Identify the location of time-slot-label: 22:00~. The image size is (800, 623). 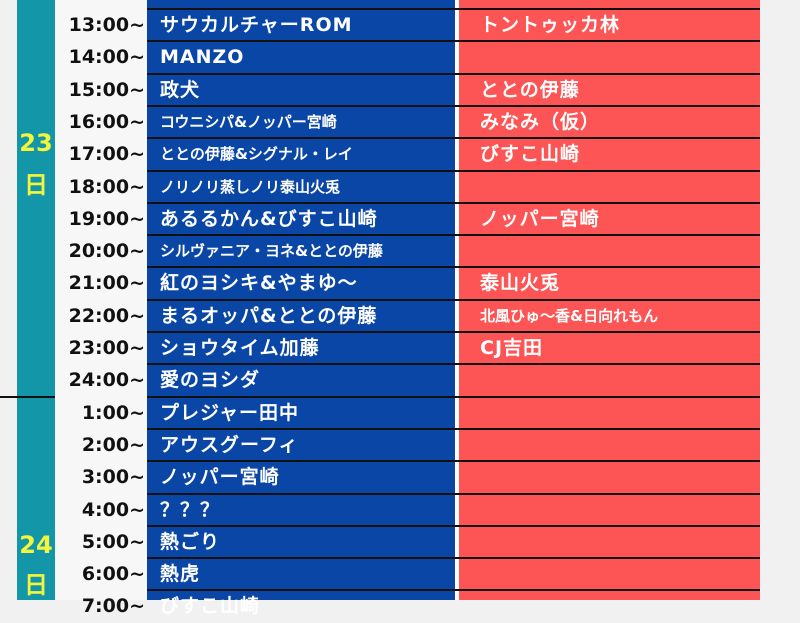
(106, 315).